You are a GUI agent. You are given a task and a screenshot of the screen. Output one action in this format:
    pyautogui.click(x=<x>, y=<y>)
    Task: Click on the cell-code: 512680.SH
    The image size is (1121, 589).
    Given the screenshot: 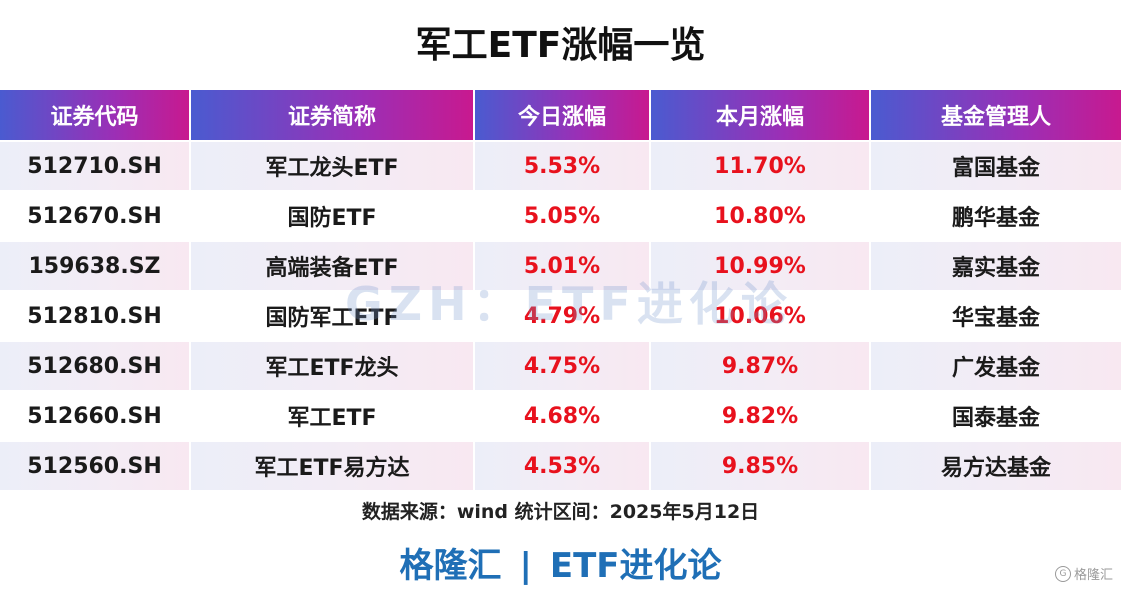 What is the action you would take?
    pyautogui.click(x=95, y=365)
    